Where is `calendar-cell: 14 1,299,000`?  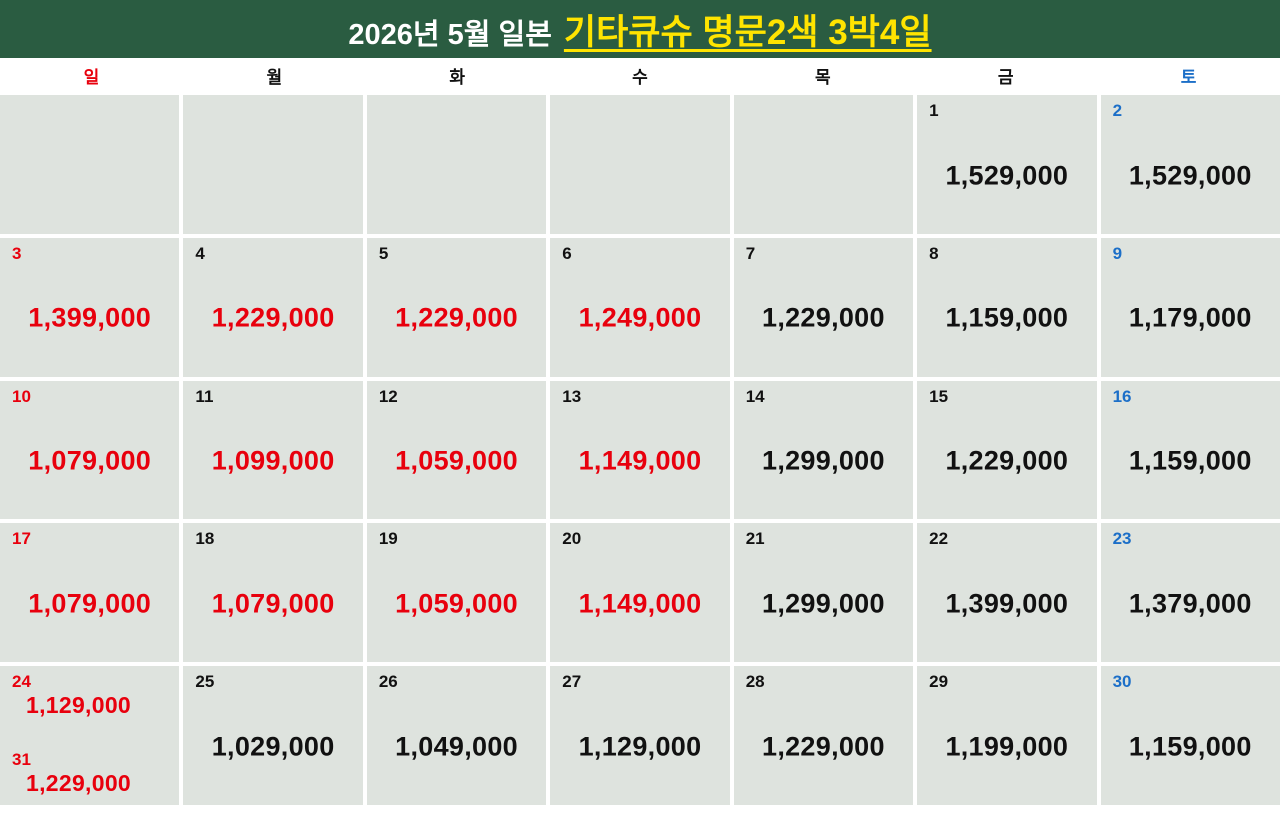 calendar-cell: 14 1,299,000 is located at coordinates (823, 450).